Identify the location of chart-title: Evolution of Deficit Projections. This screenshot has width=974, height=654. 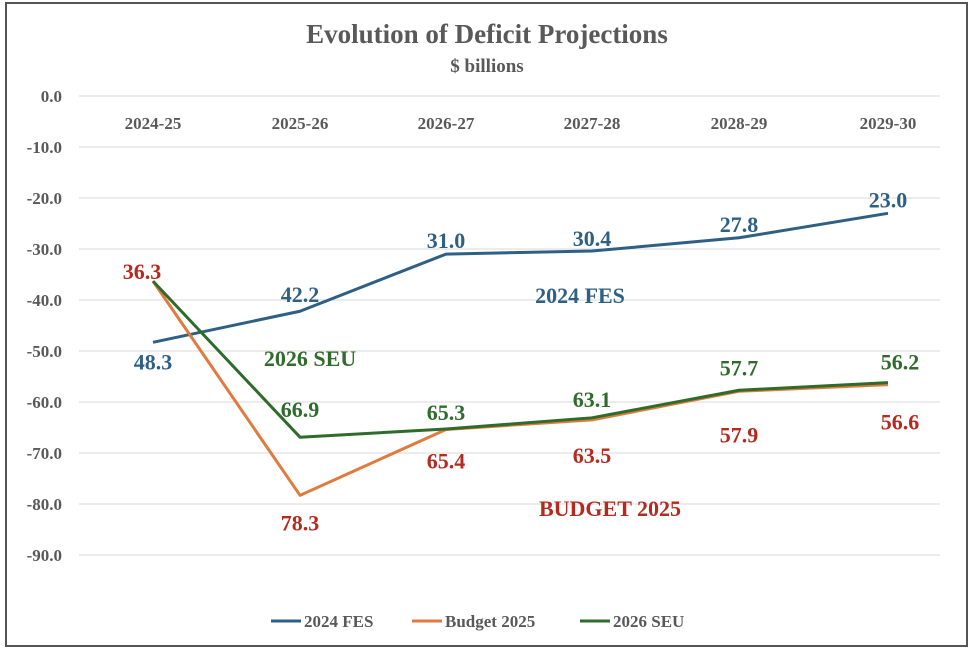
(487, 34).